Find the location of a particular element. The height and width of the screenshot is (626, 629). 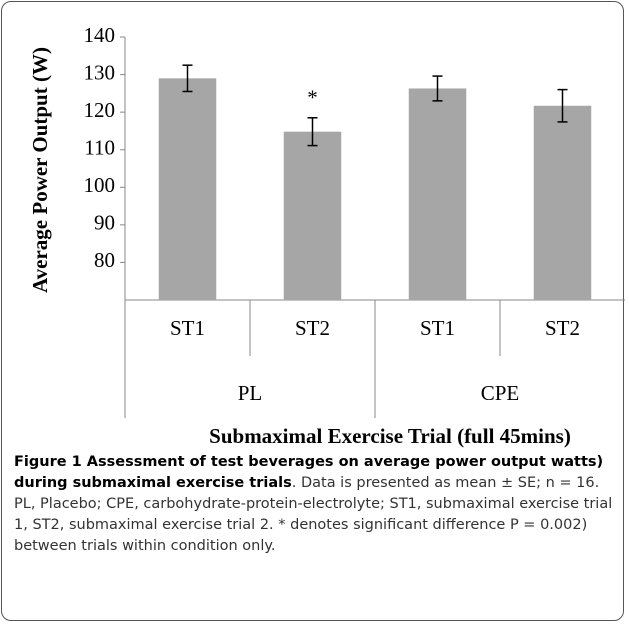

y-tick-label: 80 is located at coordinates (104, 260).